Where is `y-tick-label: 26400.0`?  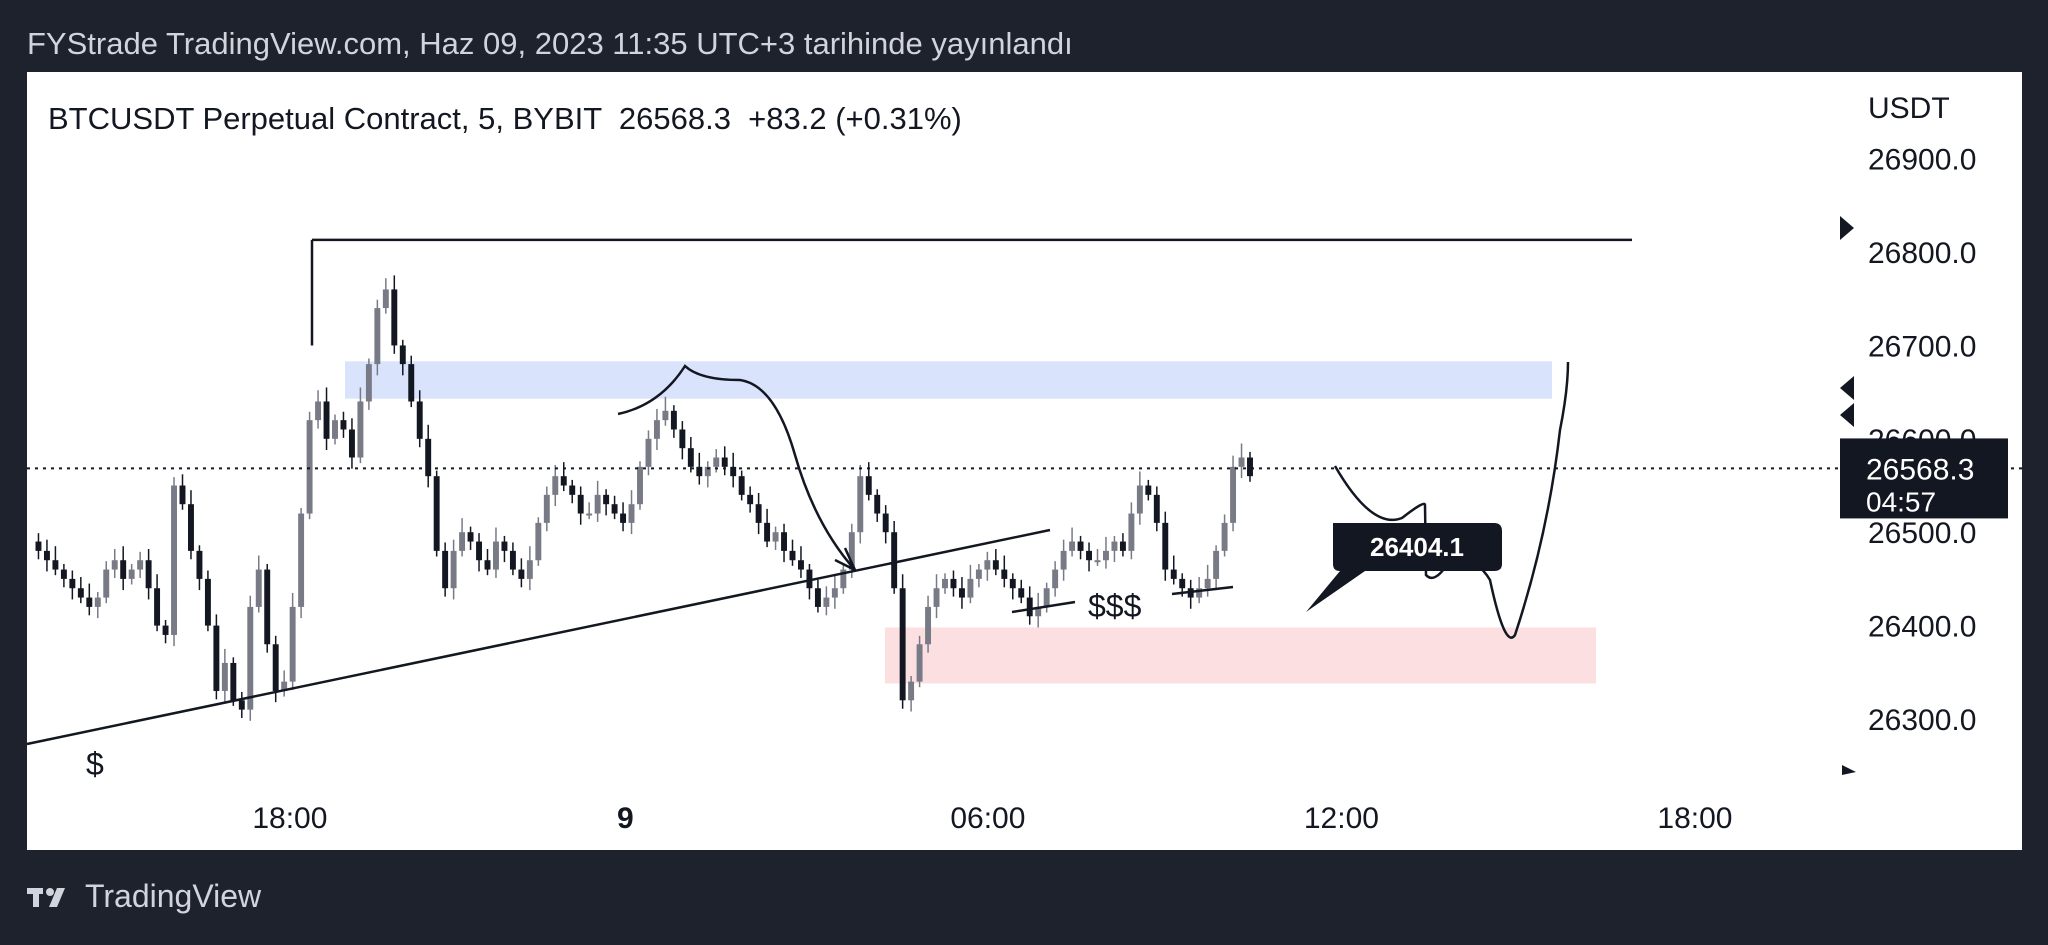 y-tick-label: 26400.0 is located at coordinates (1922, 627).